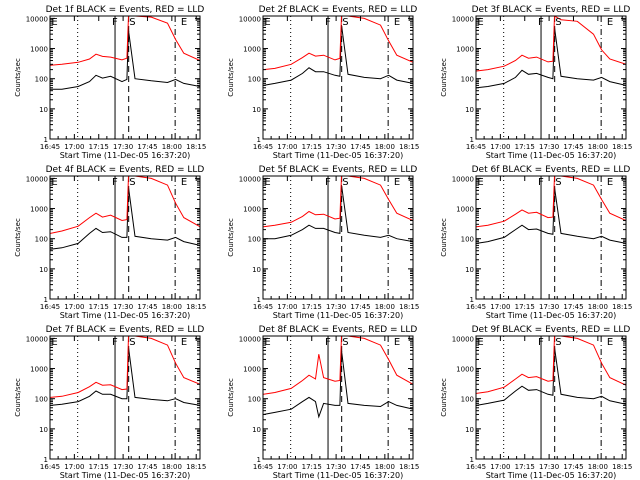  Describe the element at coordinates (551, 330) in the screenshot. I see `panel-title: Det 9f BLACK = Events, RED = LLD` at that location.